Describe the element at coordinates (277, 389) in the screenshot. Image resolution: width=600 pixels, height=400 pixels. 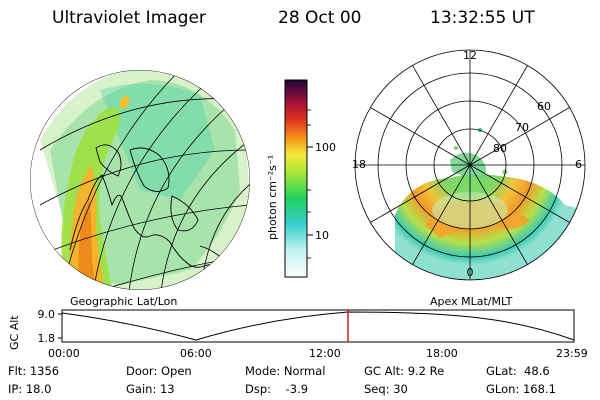
I see `info-dsp: Dsp: -3.9` at that location.